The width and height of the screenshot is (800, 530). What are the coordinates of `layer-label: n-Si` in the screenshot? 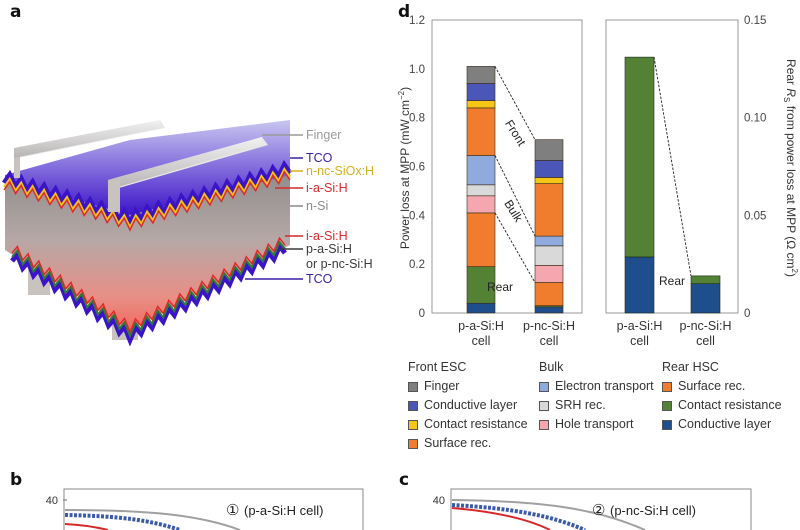 It's located at (317, 206).